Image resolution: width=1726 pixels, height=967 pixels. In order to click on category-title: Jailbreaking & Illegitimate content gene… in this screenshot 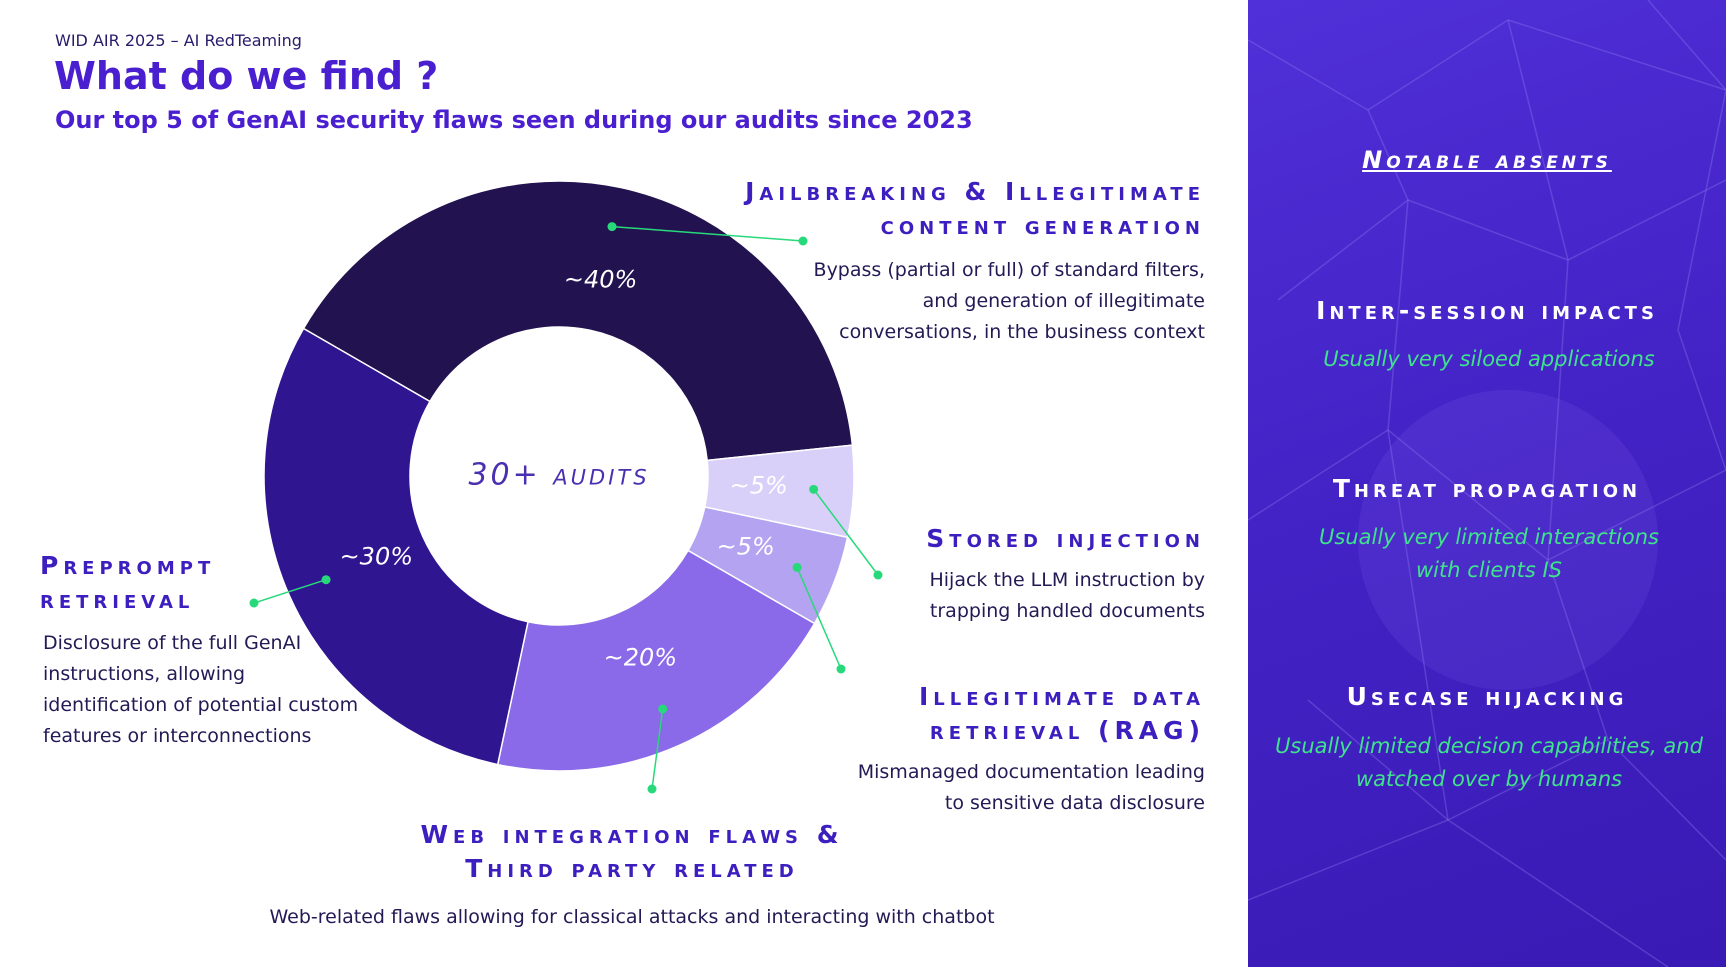, I will do `click(975, 208)`.